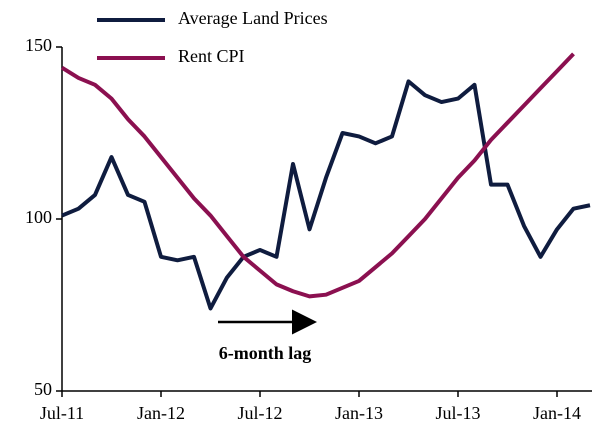  Describe the element at coordinates (211, 56) in the screenshot. I see `legend-label: Rent CPI` at that location.